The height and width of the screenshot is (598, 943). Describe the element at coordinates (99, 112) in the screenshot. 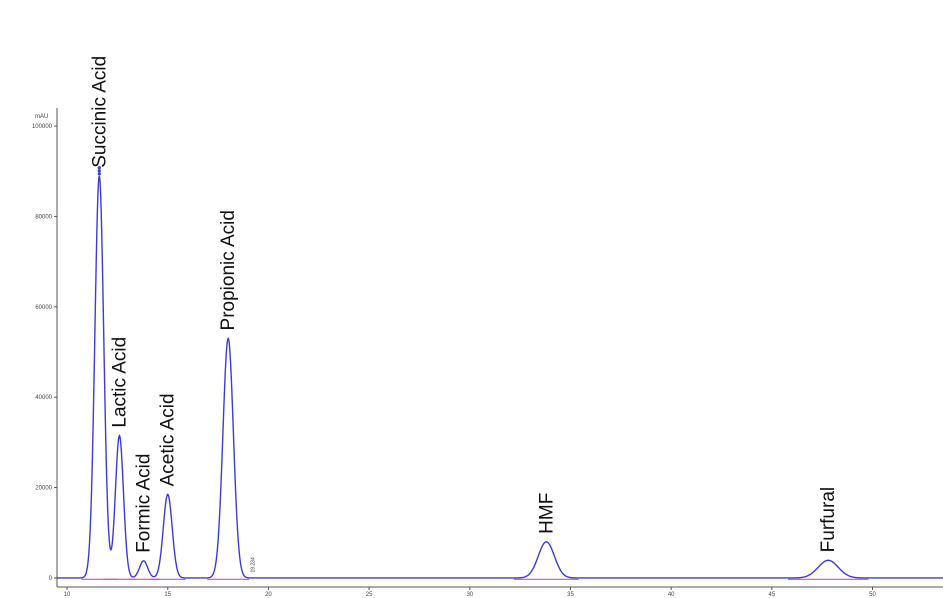

I see `peak-label: Succinic Acid` at that location.